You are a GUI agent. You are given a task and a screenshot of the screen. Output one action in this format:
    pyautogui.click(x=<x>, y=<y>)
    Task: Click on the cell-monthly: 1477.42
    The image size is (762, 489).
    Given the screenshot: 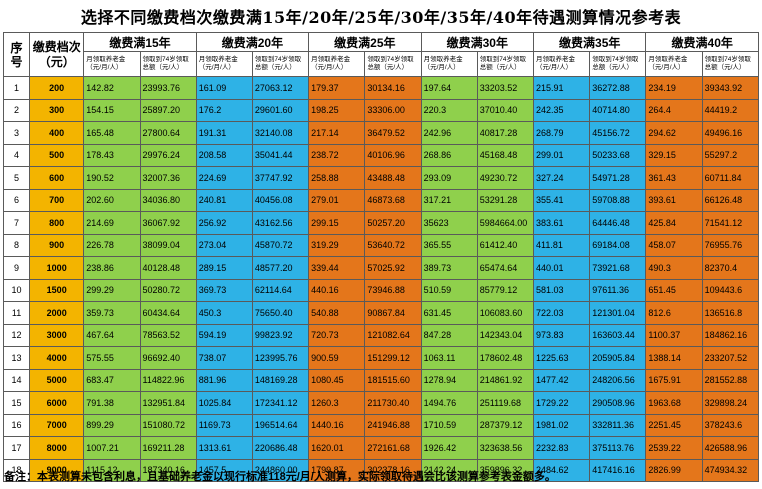 What is the action you would take?
    pyautogui.click(x=561, y=380)
    